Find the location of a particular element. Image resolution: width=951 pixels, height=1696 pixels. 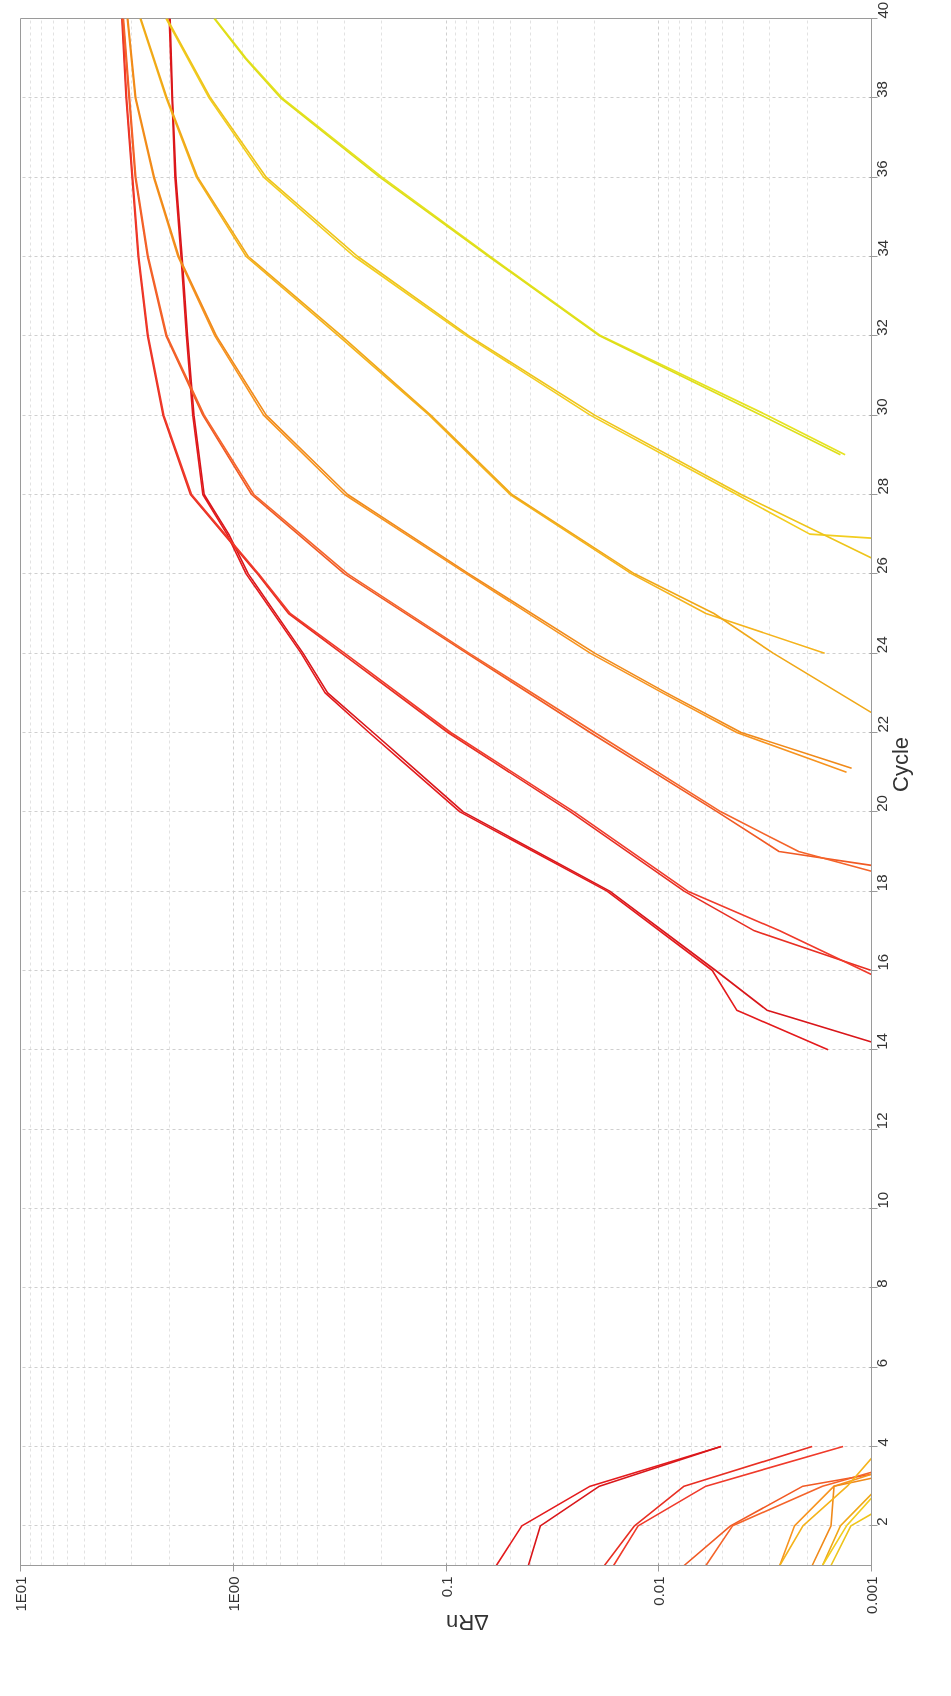

x-tick-label: 0.1 is located at coordinates (446, 1587).